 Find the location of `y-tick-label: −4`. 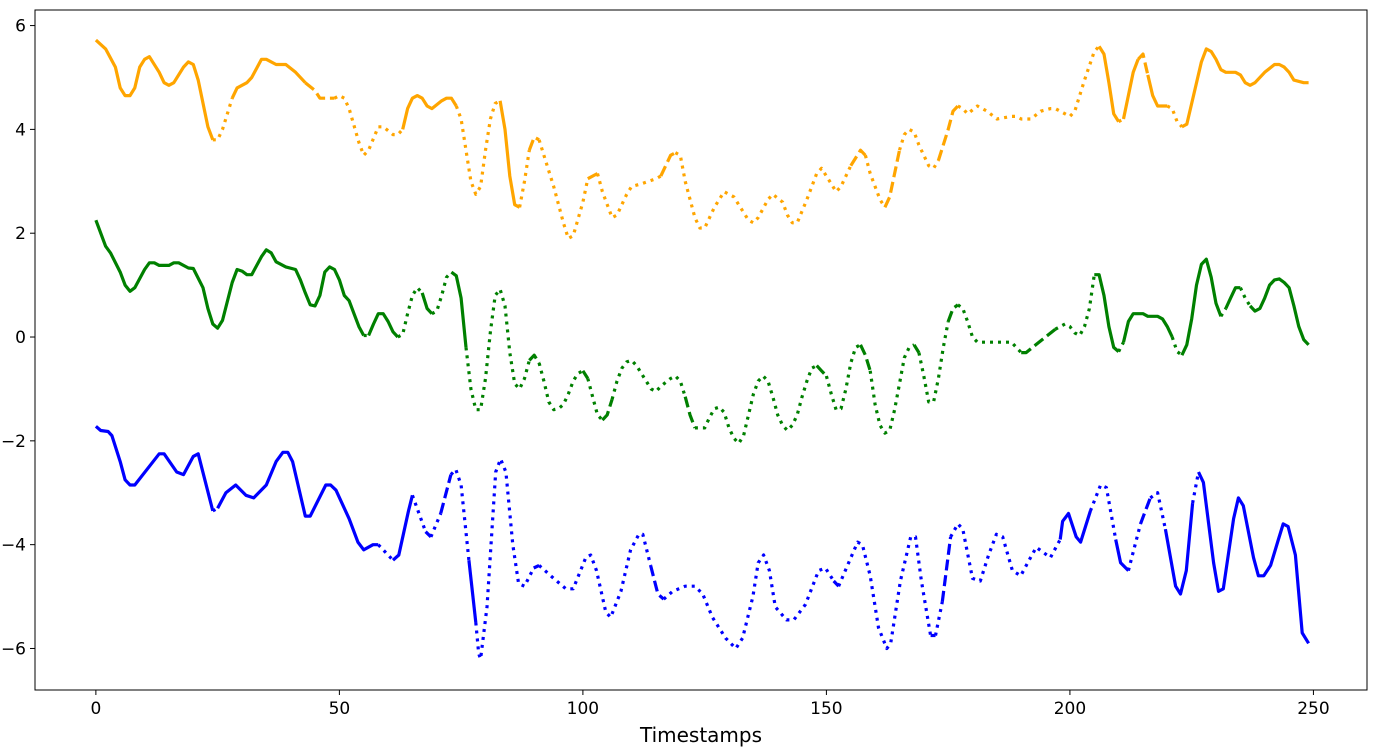

y-tick-label: −4 is located at coordinates (13, 546).